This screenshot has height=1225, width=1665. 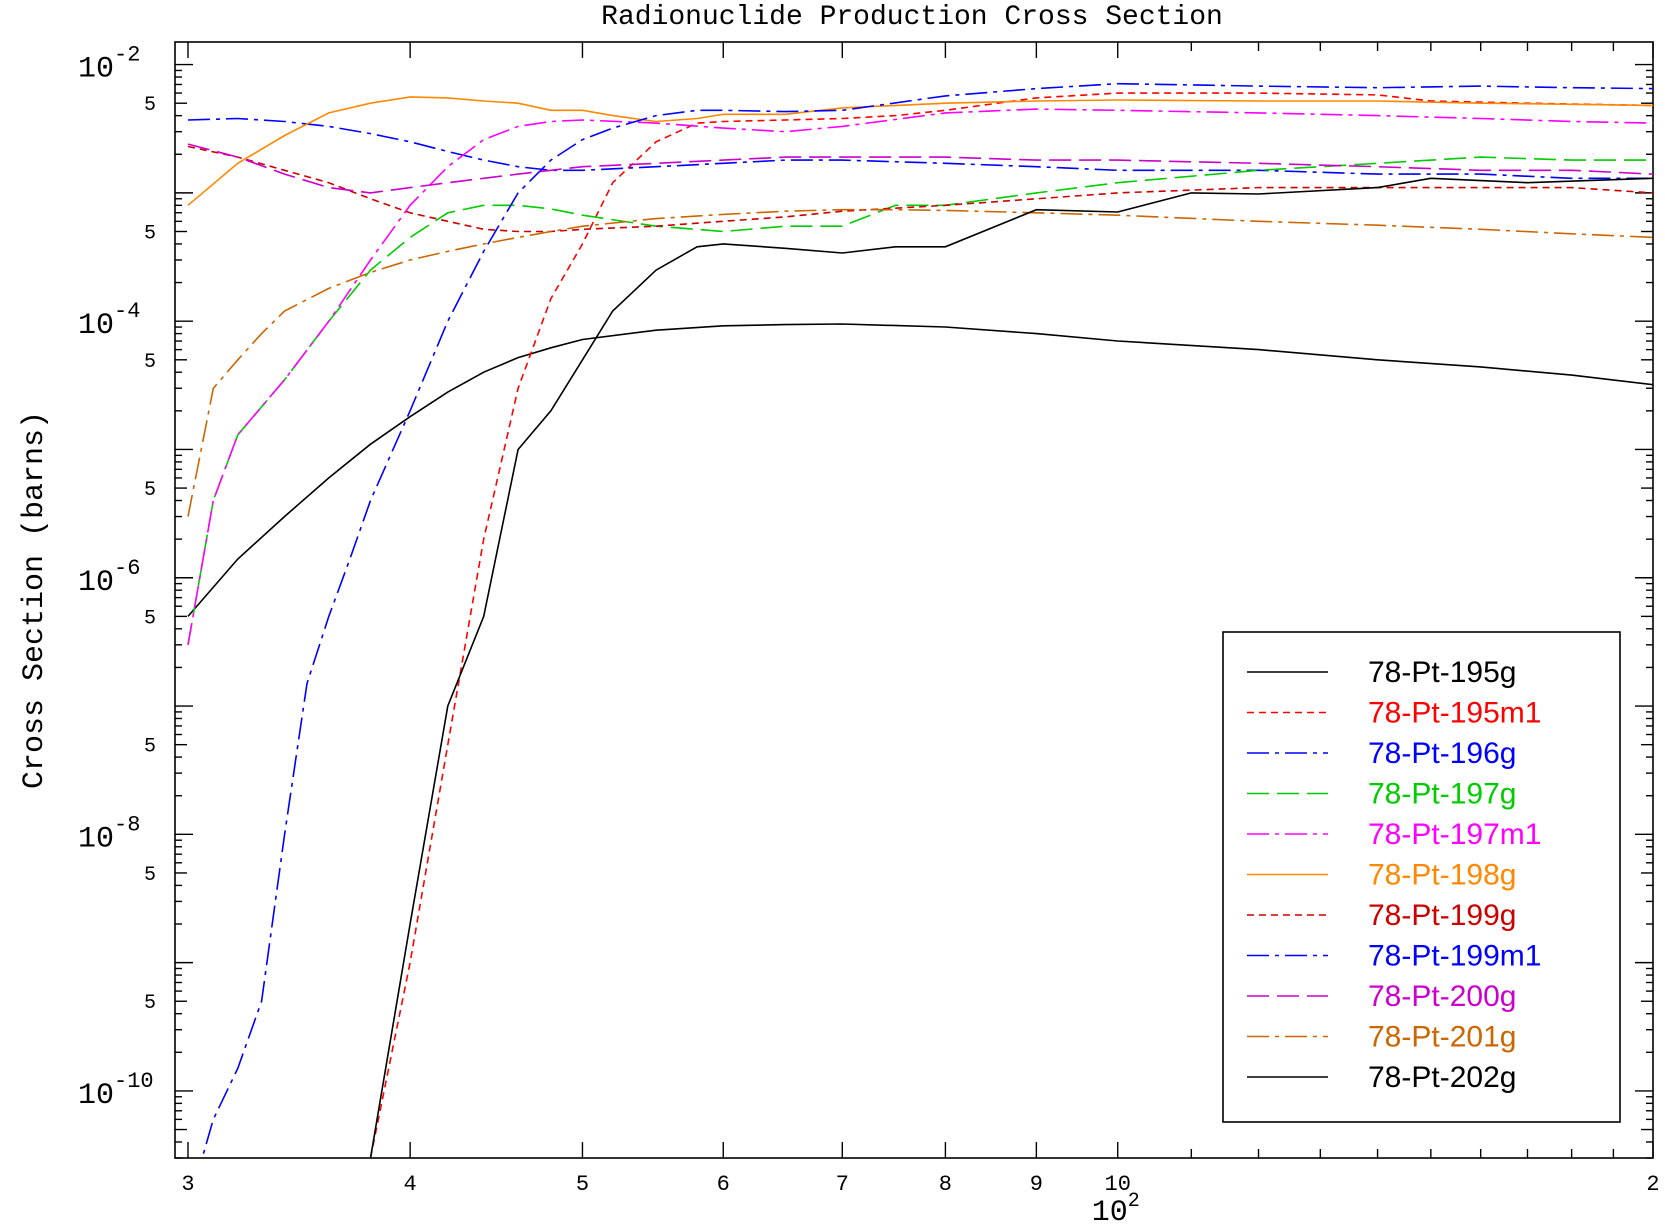 I want to click on legend-label: 78-Pt-199g, so click(x=1442, y=915).